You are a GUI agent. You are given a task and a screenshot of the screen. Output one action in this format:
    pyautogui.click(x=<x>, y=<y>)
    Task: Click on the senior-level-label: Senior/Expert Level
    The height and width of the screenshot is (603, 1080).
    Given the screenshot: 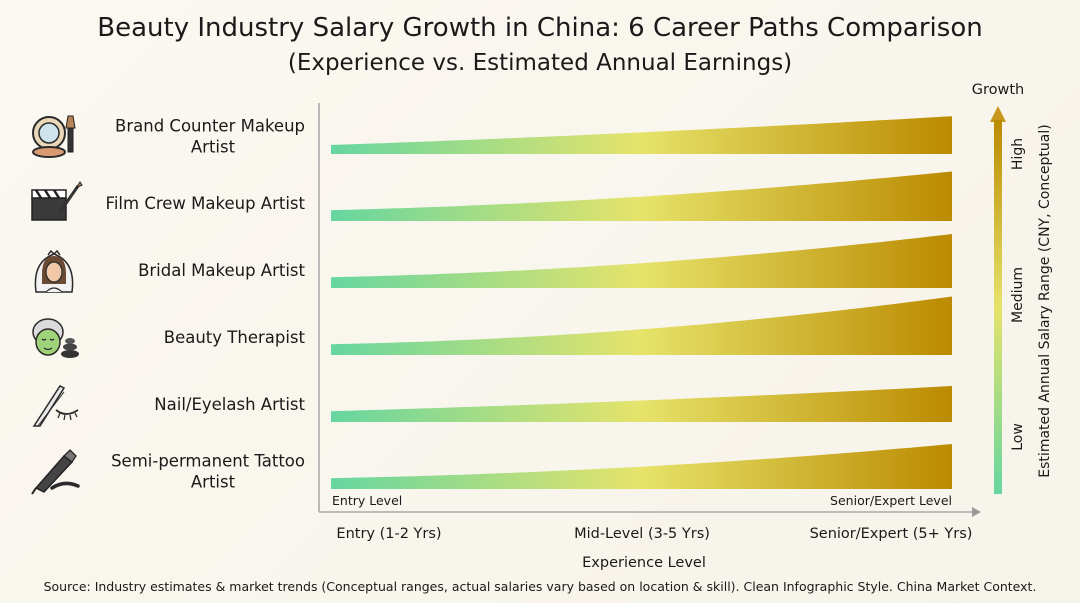 What is the action you would take?
    pyautogui.click(x=891, y=500)
    